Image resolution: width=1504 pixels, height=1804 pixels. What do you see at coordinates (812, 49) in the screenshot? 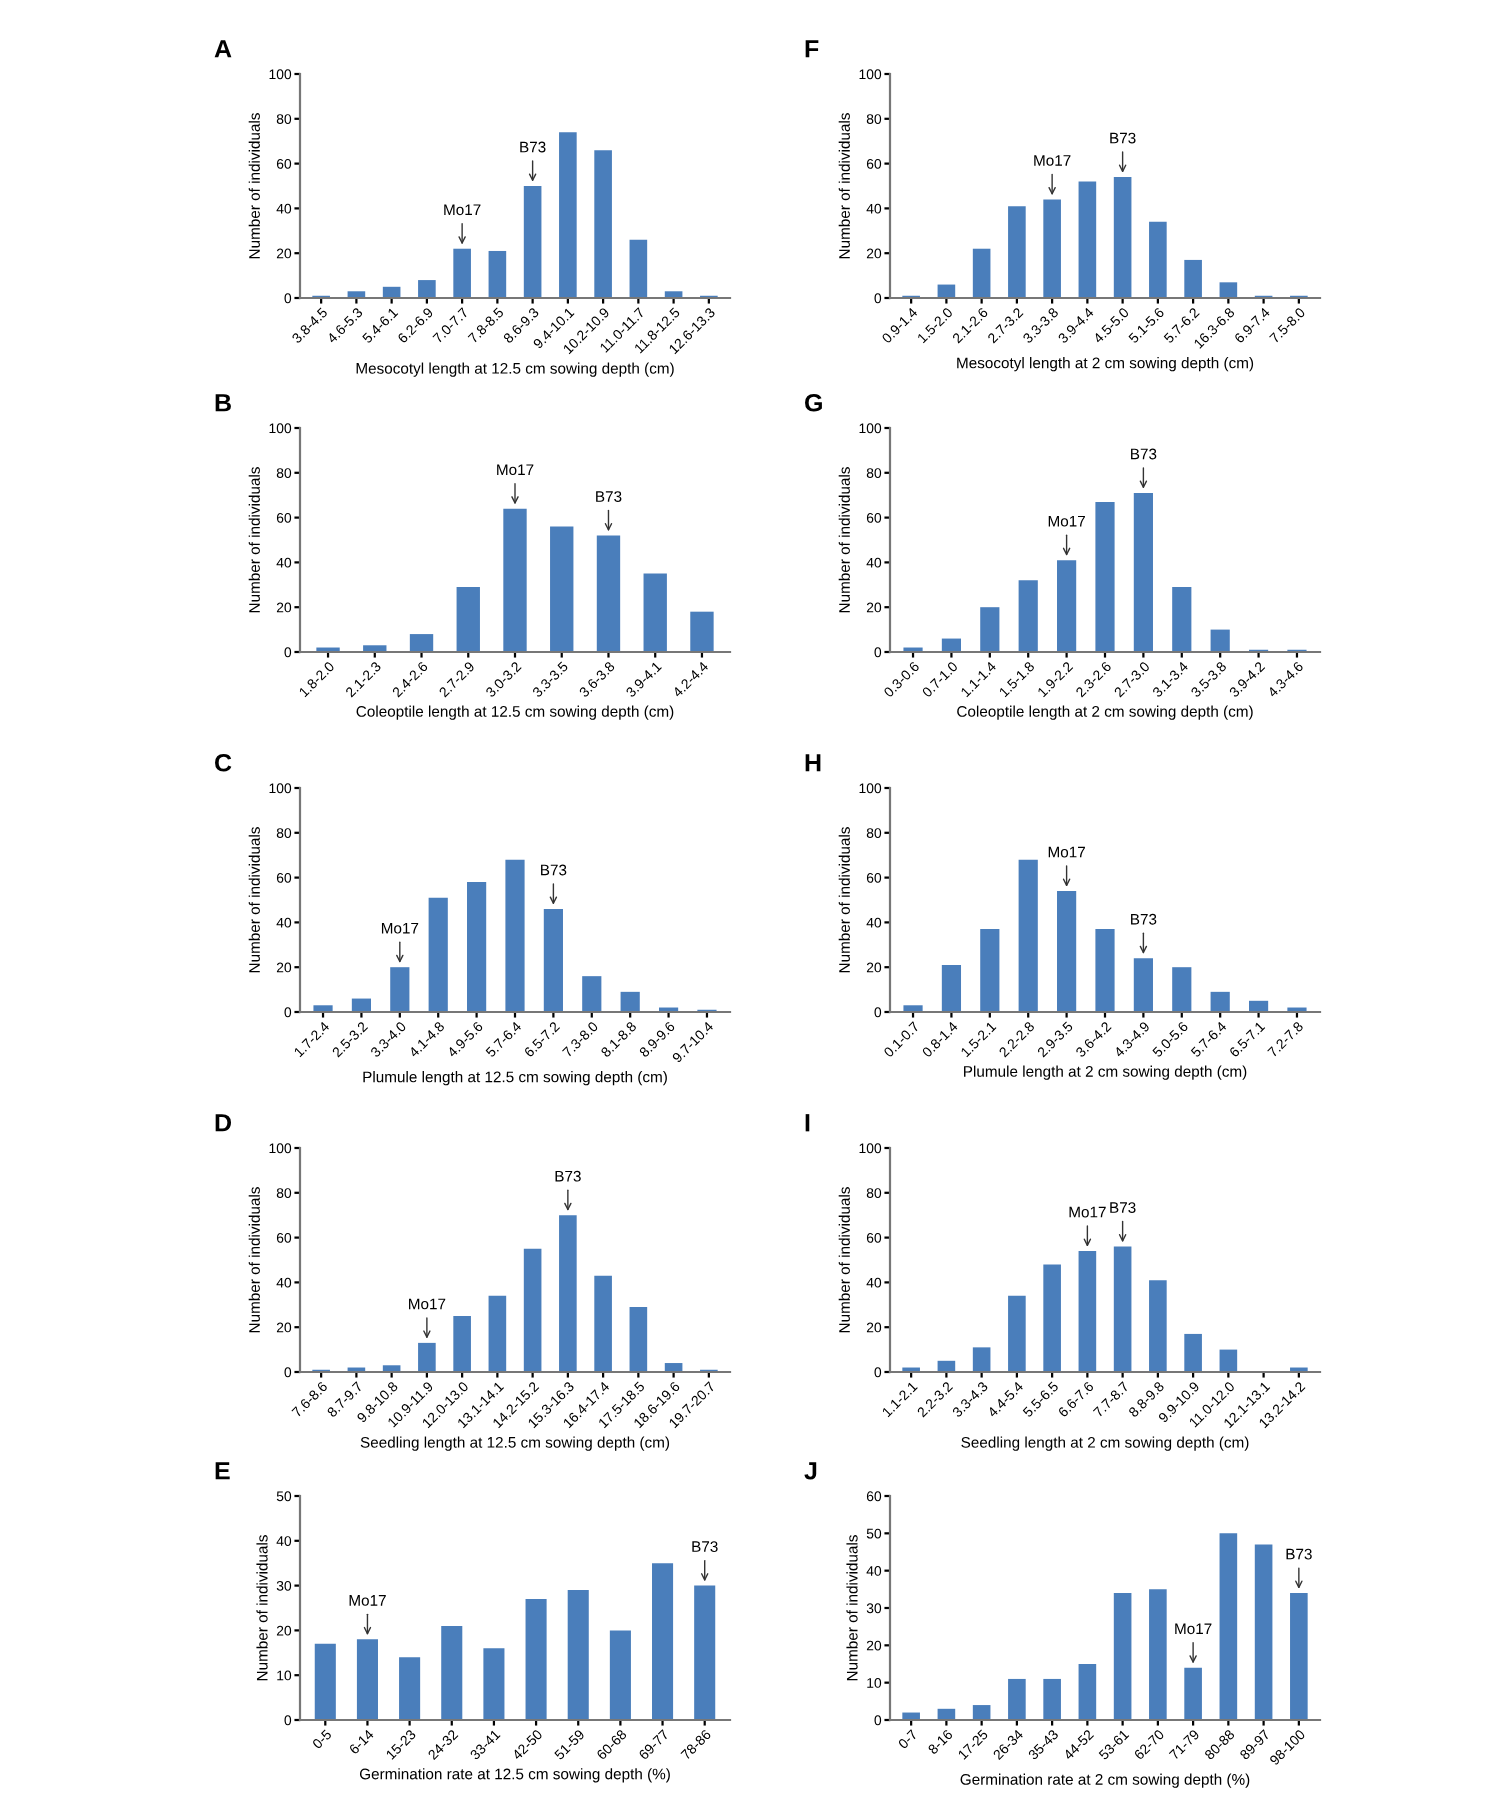
I see `chart-title: F` at bounding box center [812, 49].